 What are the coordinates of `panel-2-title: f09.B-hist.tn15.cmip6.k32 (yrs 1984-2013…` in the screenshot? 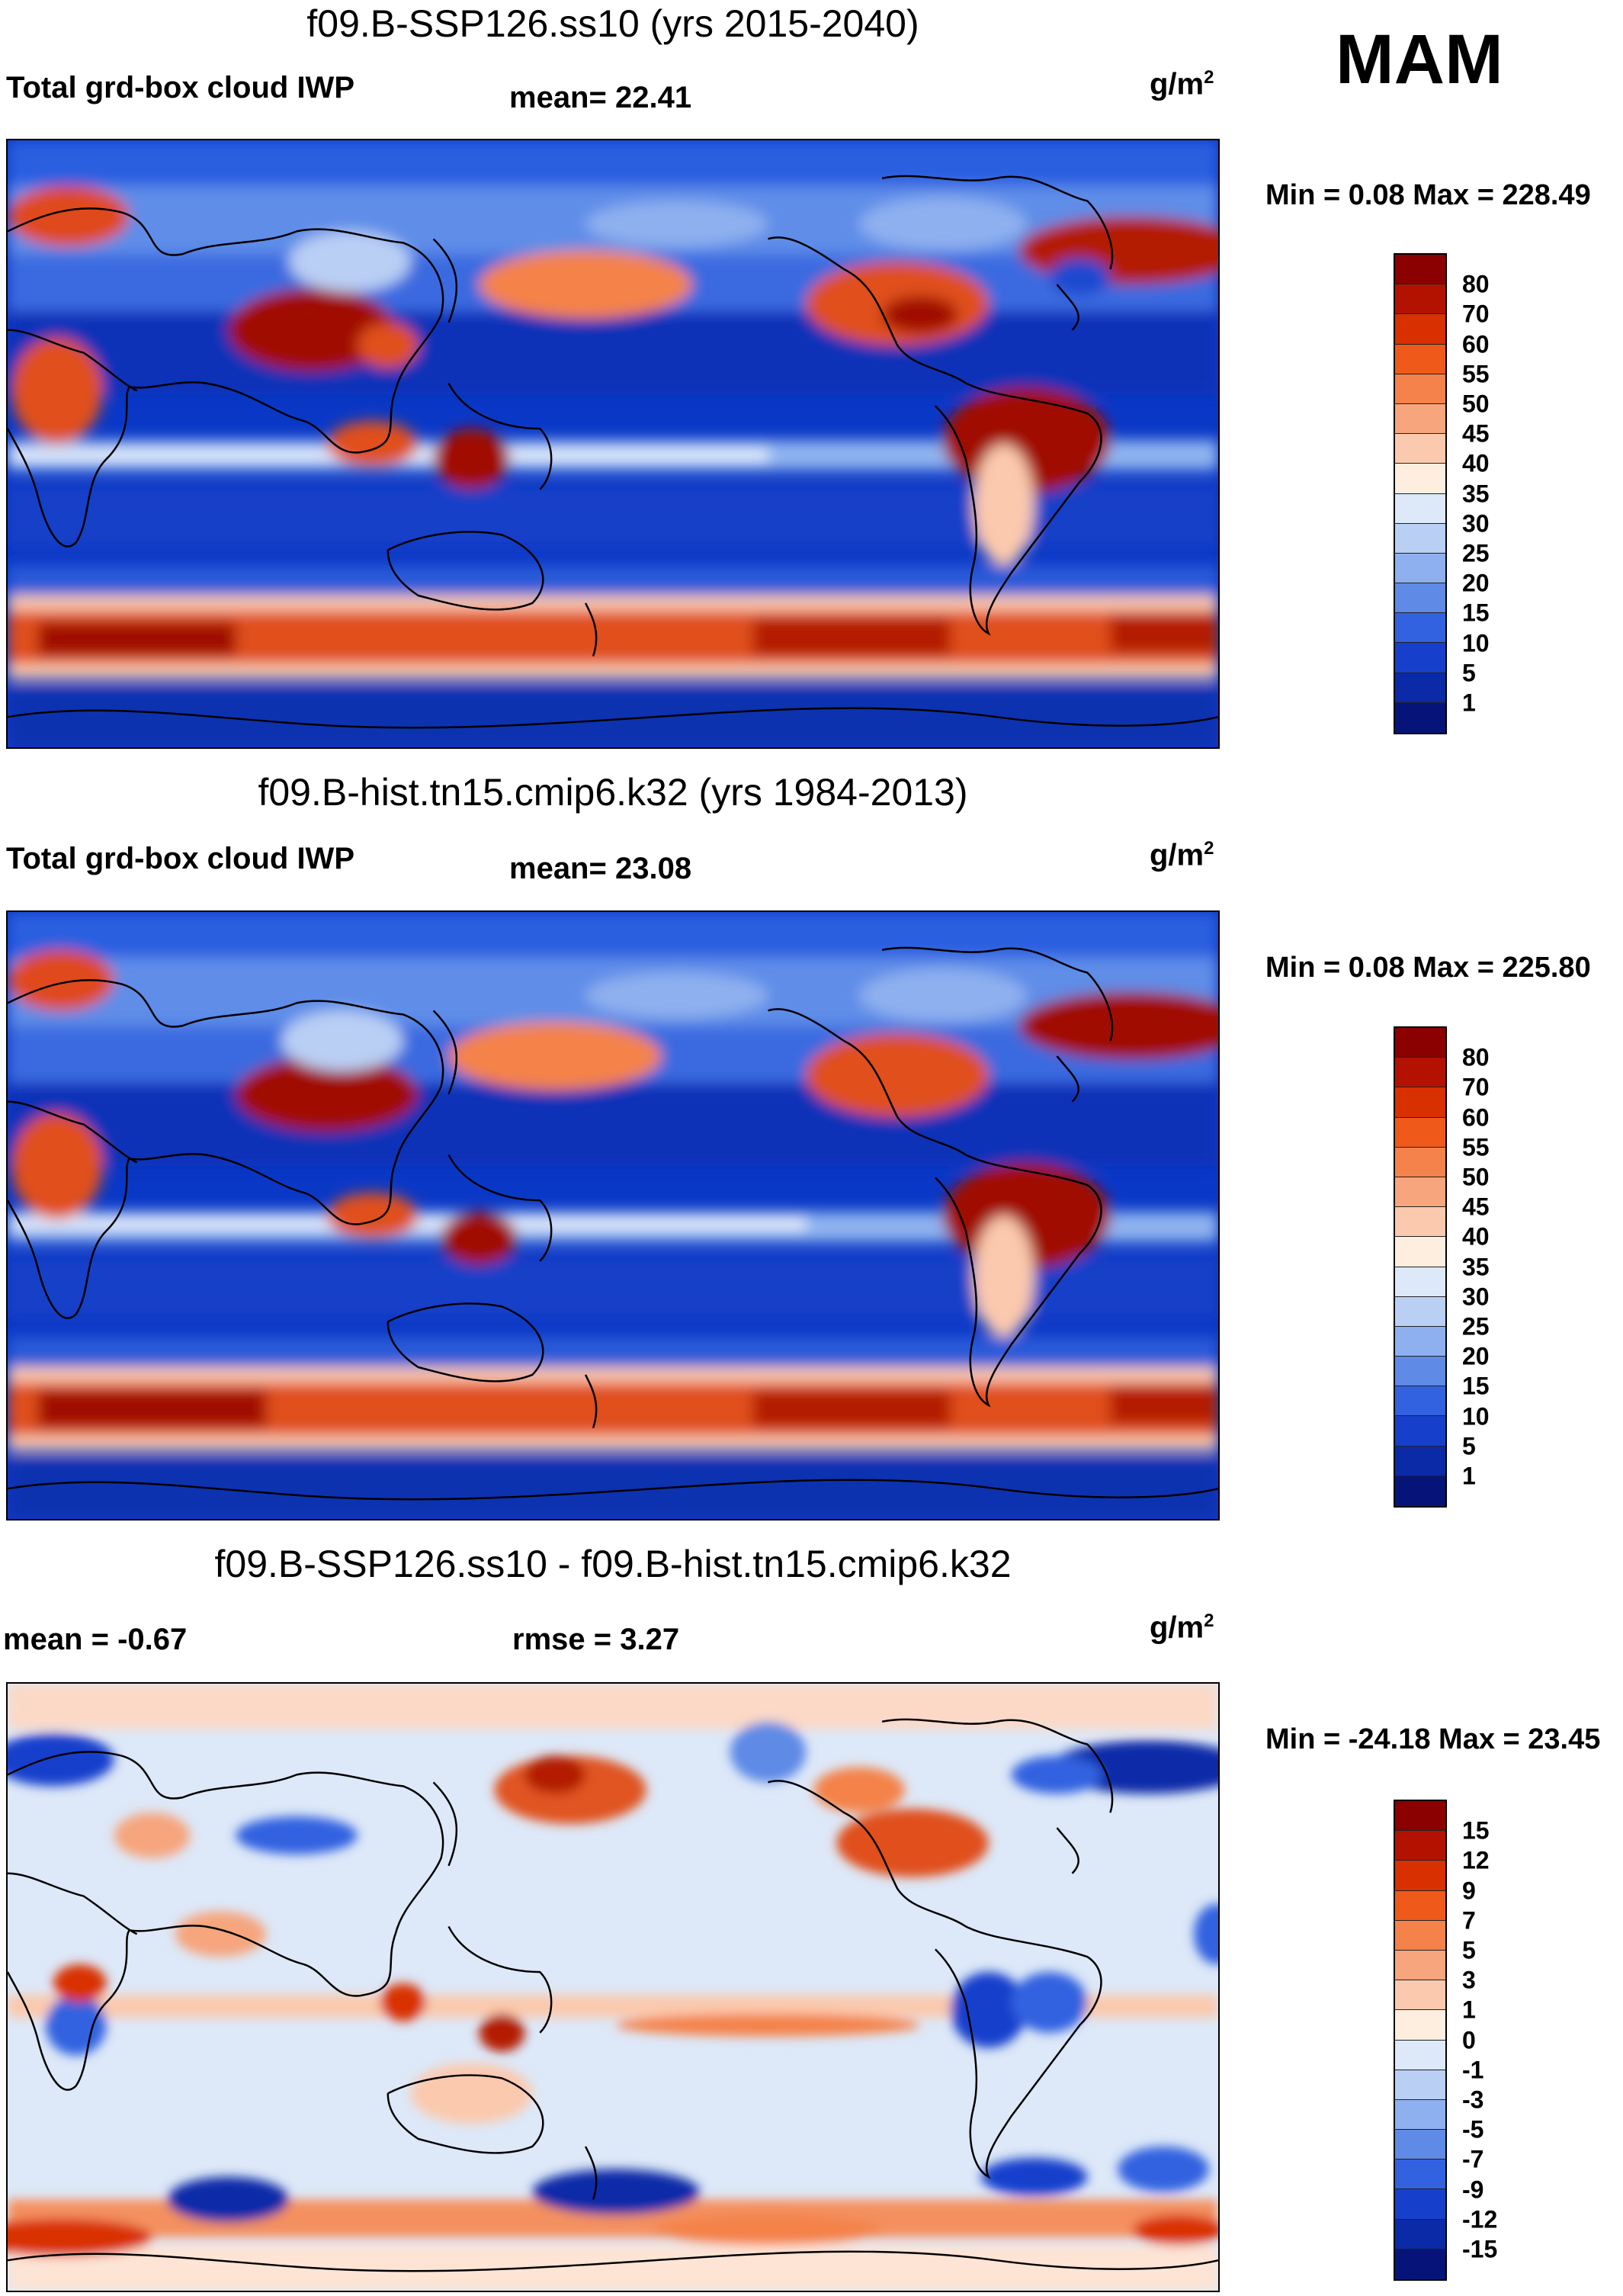 It's located at (613, 792).